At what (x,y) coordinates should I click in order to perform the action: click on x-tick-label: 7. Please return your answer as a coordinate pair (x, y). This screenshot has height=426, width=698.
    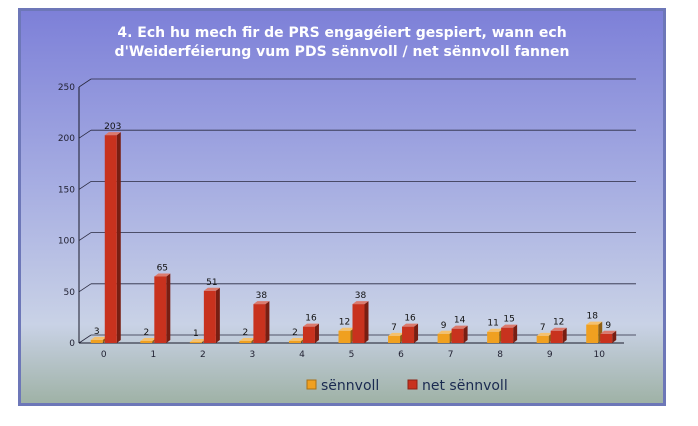
    Looking at the image, I should click on (451, 355).